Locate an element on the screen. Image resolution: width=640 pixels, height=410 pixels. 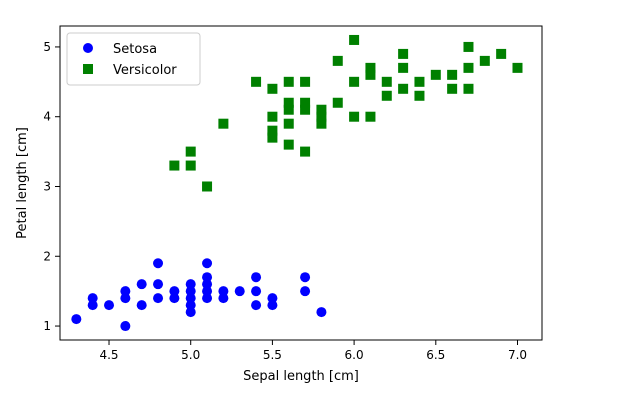
x-tick-label: 5.0 is located at coordinates (190, 355).